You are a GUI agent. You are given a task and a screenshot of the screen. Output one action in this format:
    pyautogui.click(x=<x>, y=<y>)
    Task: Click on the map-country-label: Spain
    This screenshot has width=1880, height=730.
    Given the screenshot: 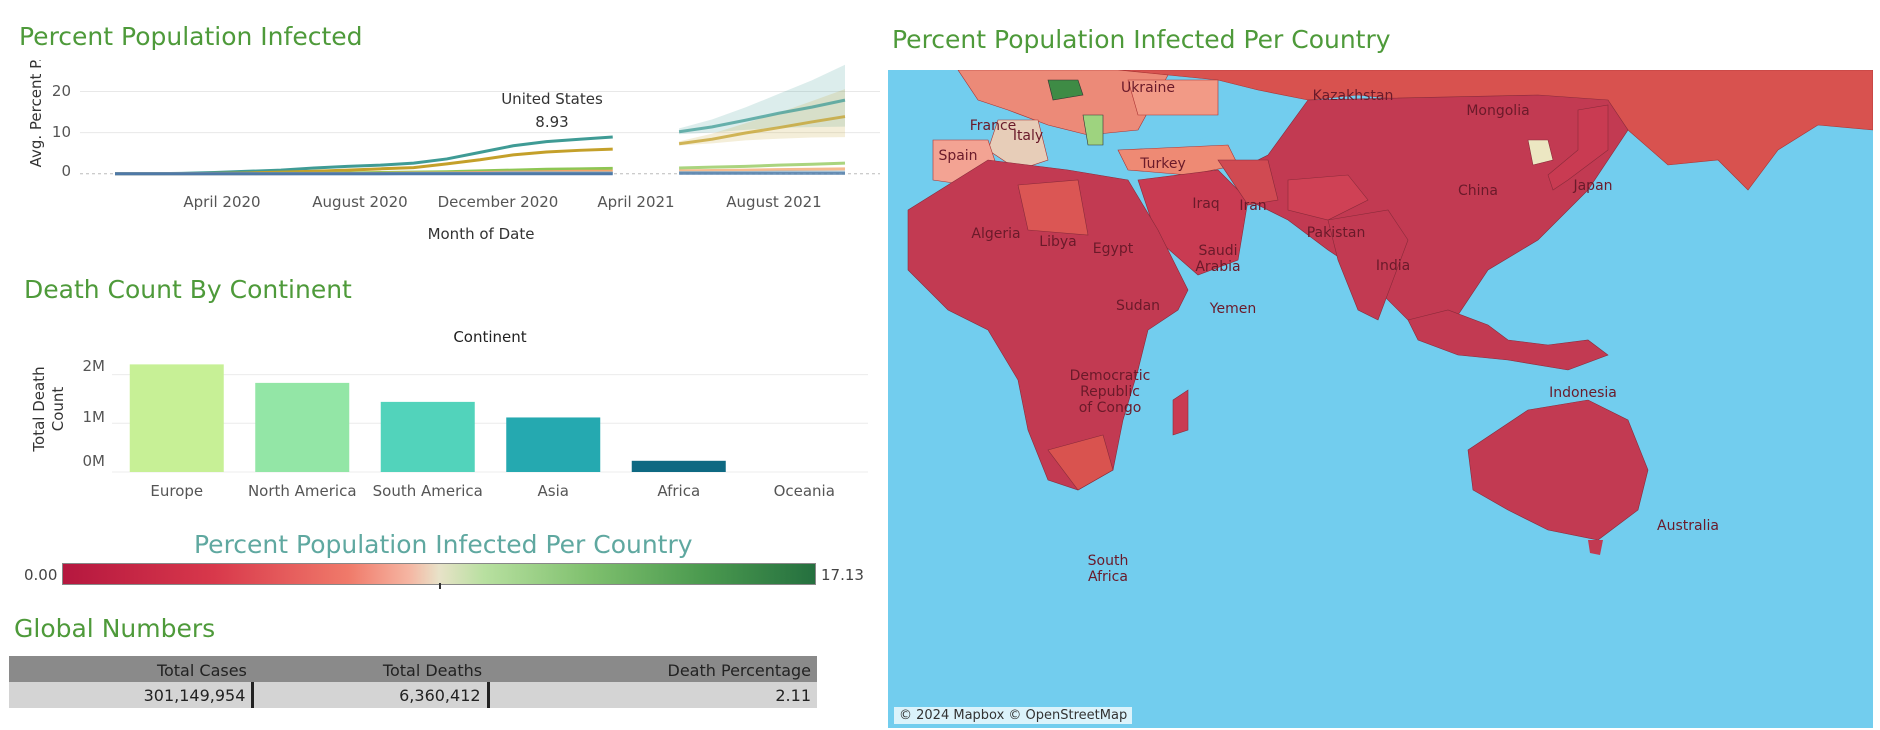 What is the action you would take?
    pyautogui.click(x=957, y=156)
    